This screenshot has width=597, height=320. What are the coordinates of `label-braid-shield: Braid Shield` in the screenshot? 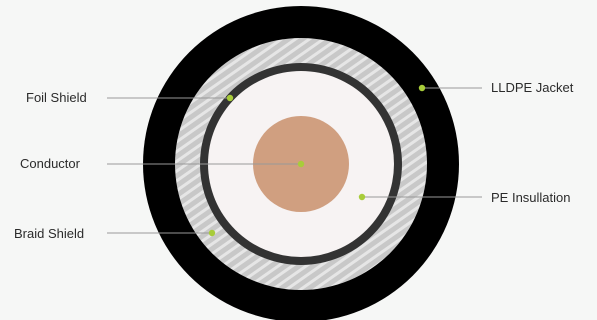 It's located at (49, 233).